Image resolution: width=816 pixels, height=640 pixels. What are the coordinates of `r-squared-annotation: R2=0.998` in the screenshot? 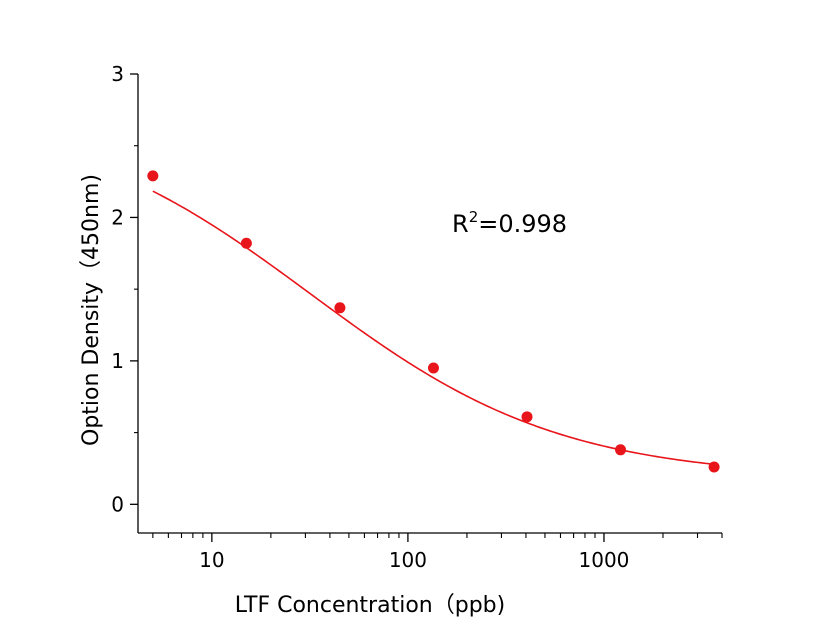 It's located at (509, 223).